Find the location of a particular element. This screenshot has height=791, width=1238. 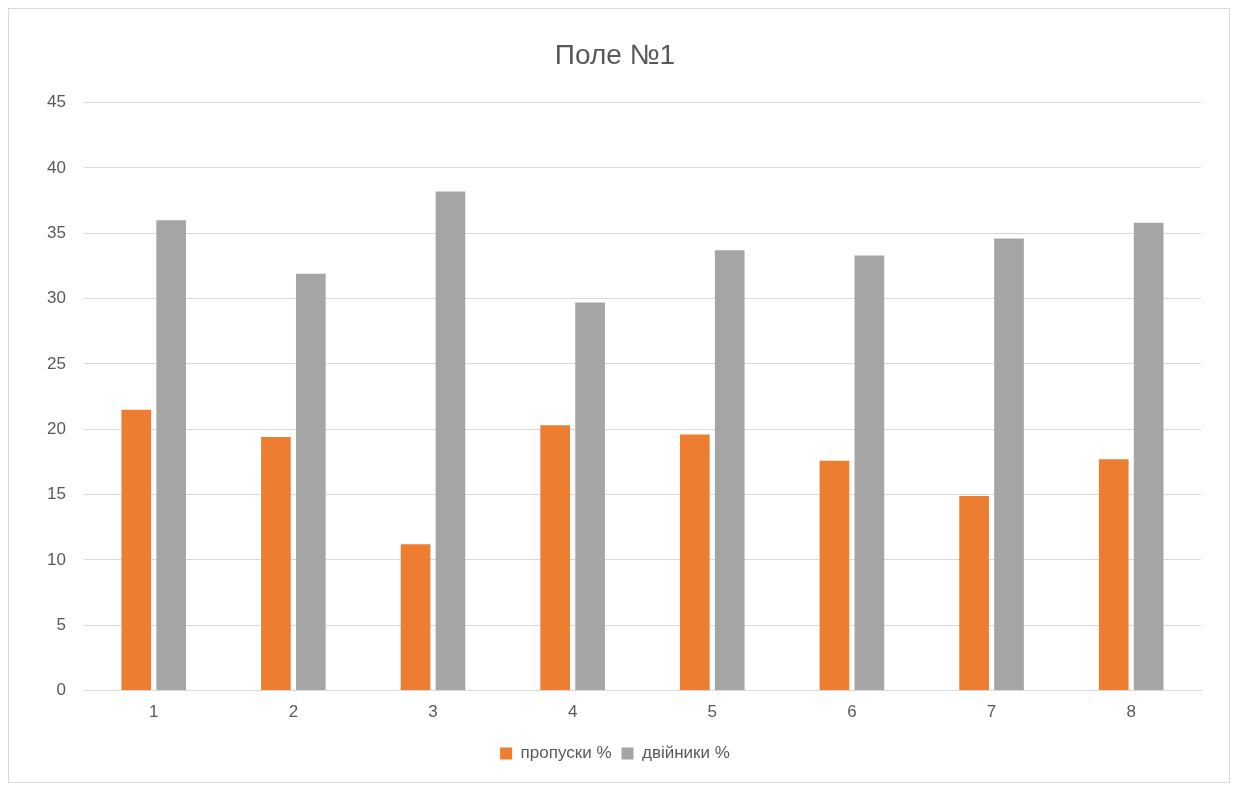

x-tick-label: 5 is located at coordinates (712, 712).